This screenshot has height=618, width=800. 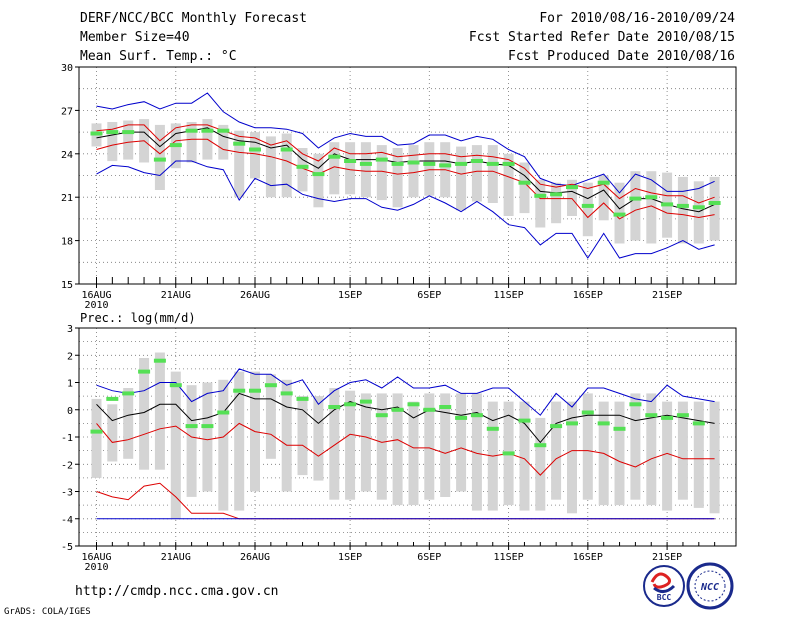 What do you see at coordinates (429, 295) in the screenshot?
I see `temp-xtick-label: 6SEP` at bounding box center [429, 295].